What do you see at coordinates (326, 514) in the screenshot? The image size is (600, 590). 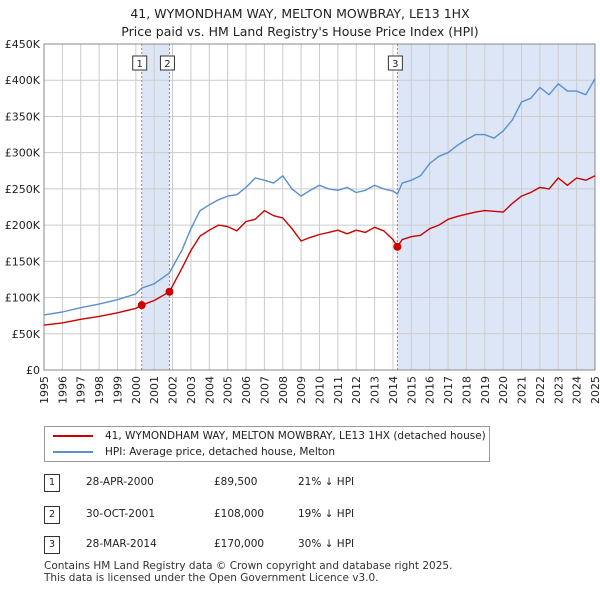 I see `sale-hpi-diff: 19% ↓ HPI` at bounding box center [326, 514].